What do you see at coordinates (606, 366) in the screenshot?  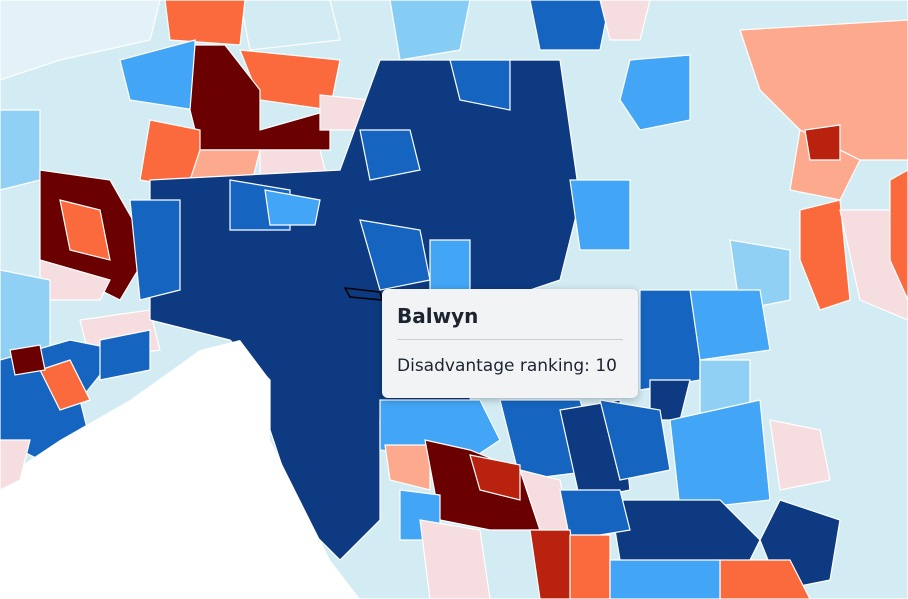 I see `tooltip-value: 10` at bounding box center [606, 366].